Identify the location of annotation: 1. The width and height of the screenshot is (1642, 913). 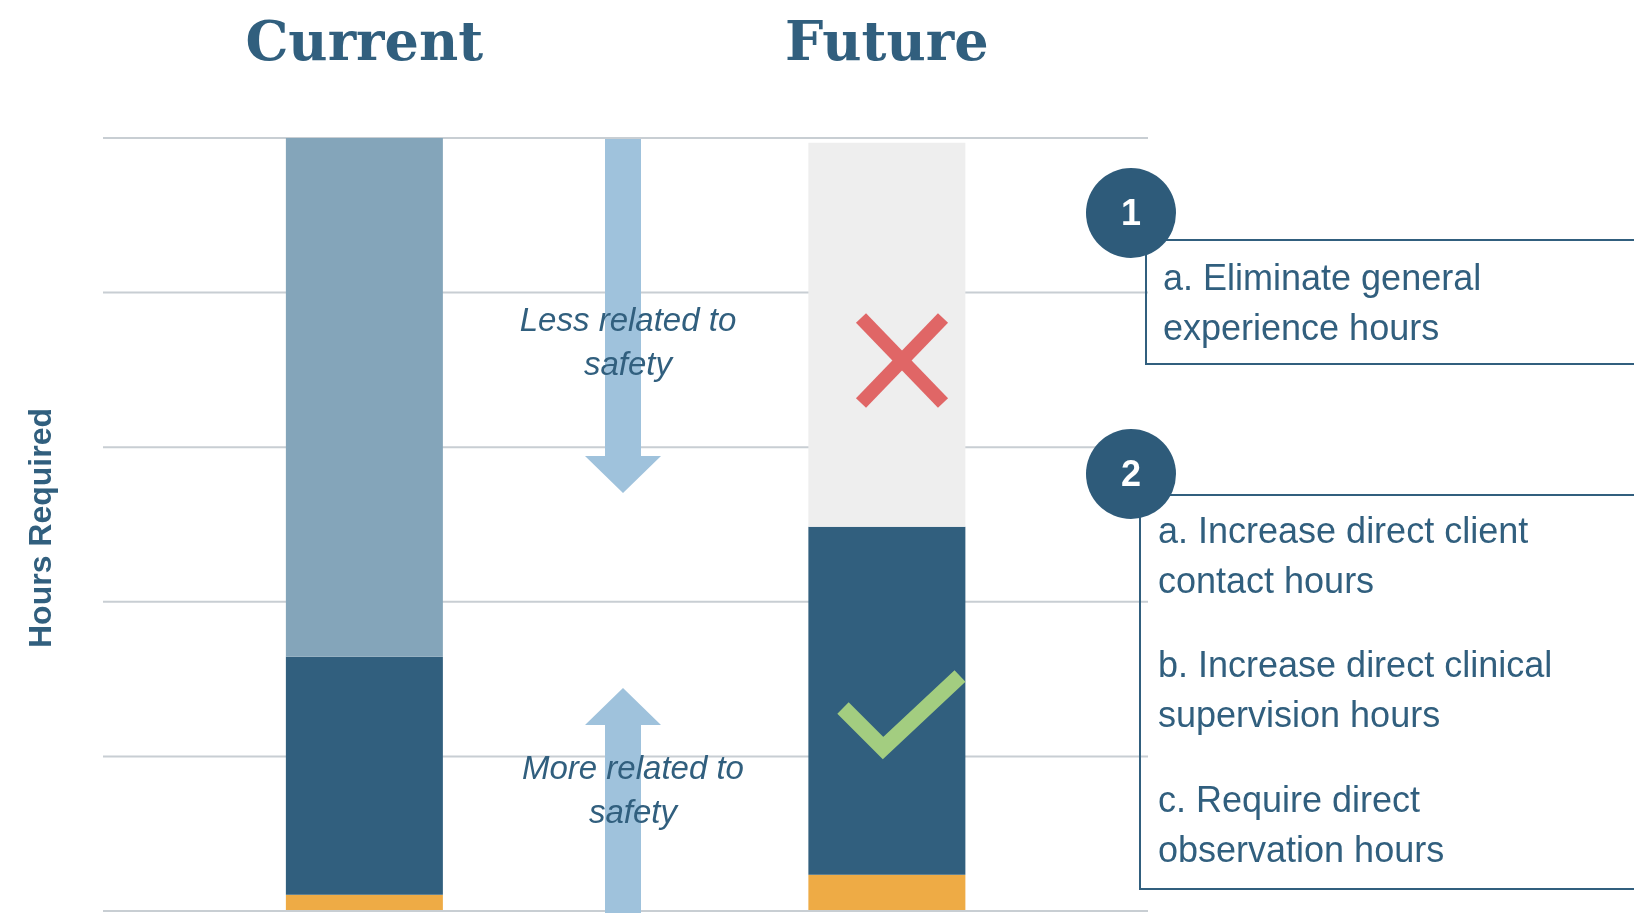
(1131, 213).